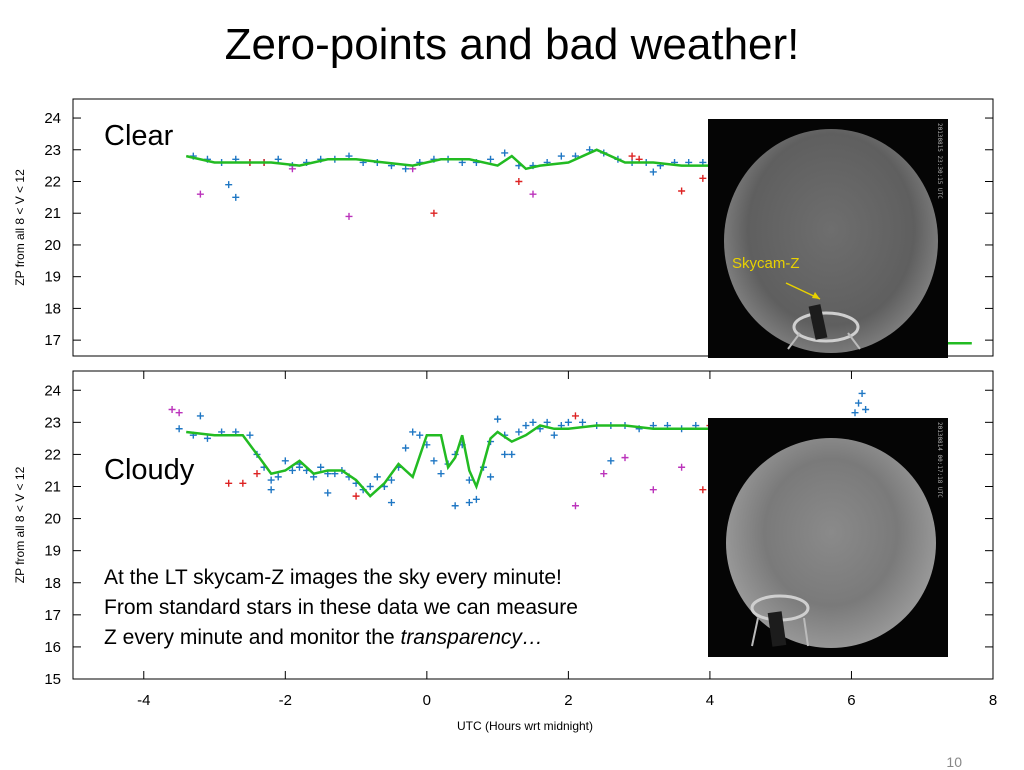 The width and height of the screenshot is (1024, 770). I want to click on y-tick-label: 16, so click(52, 647).